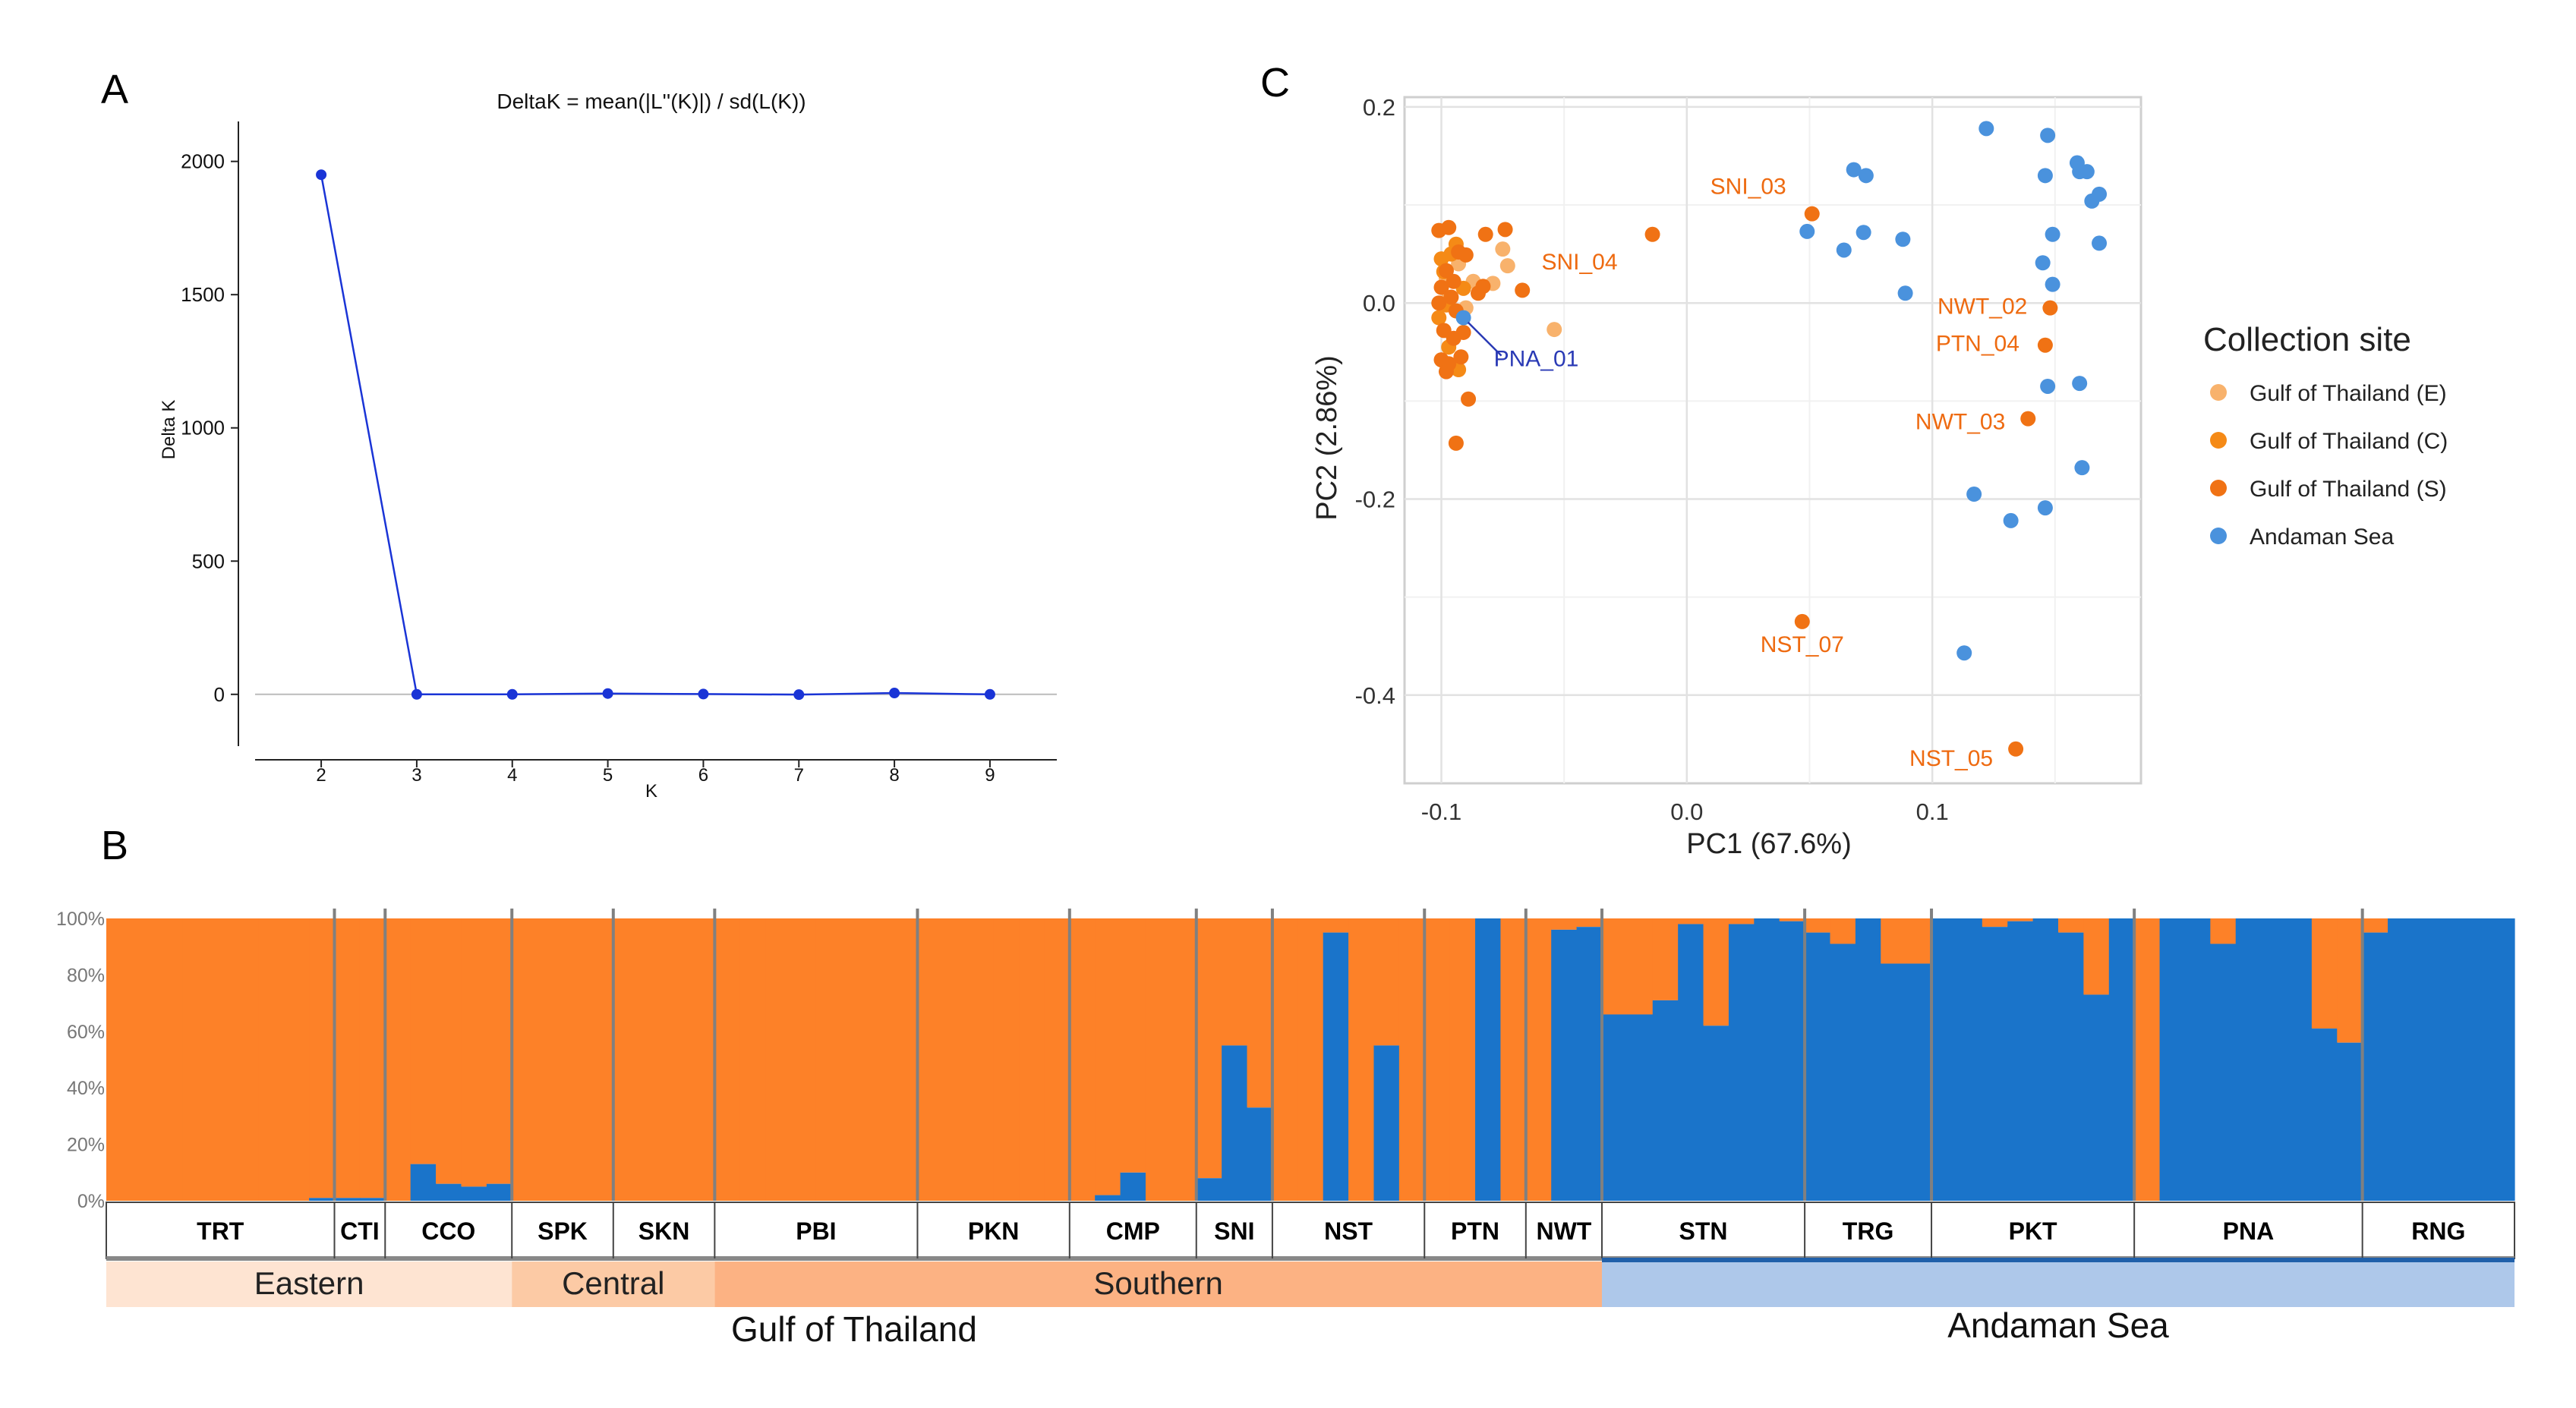 This screenshot has height=1408, width=2576. What do you see at coordinates (703, 775) in the screenshot?
I see `deltak-xtick-label: 6` at bounding box center [703, 775].